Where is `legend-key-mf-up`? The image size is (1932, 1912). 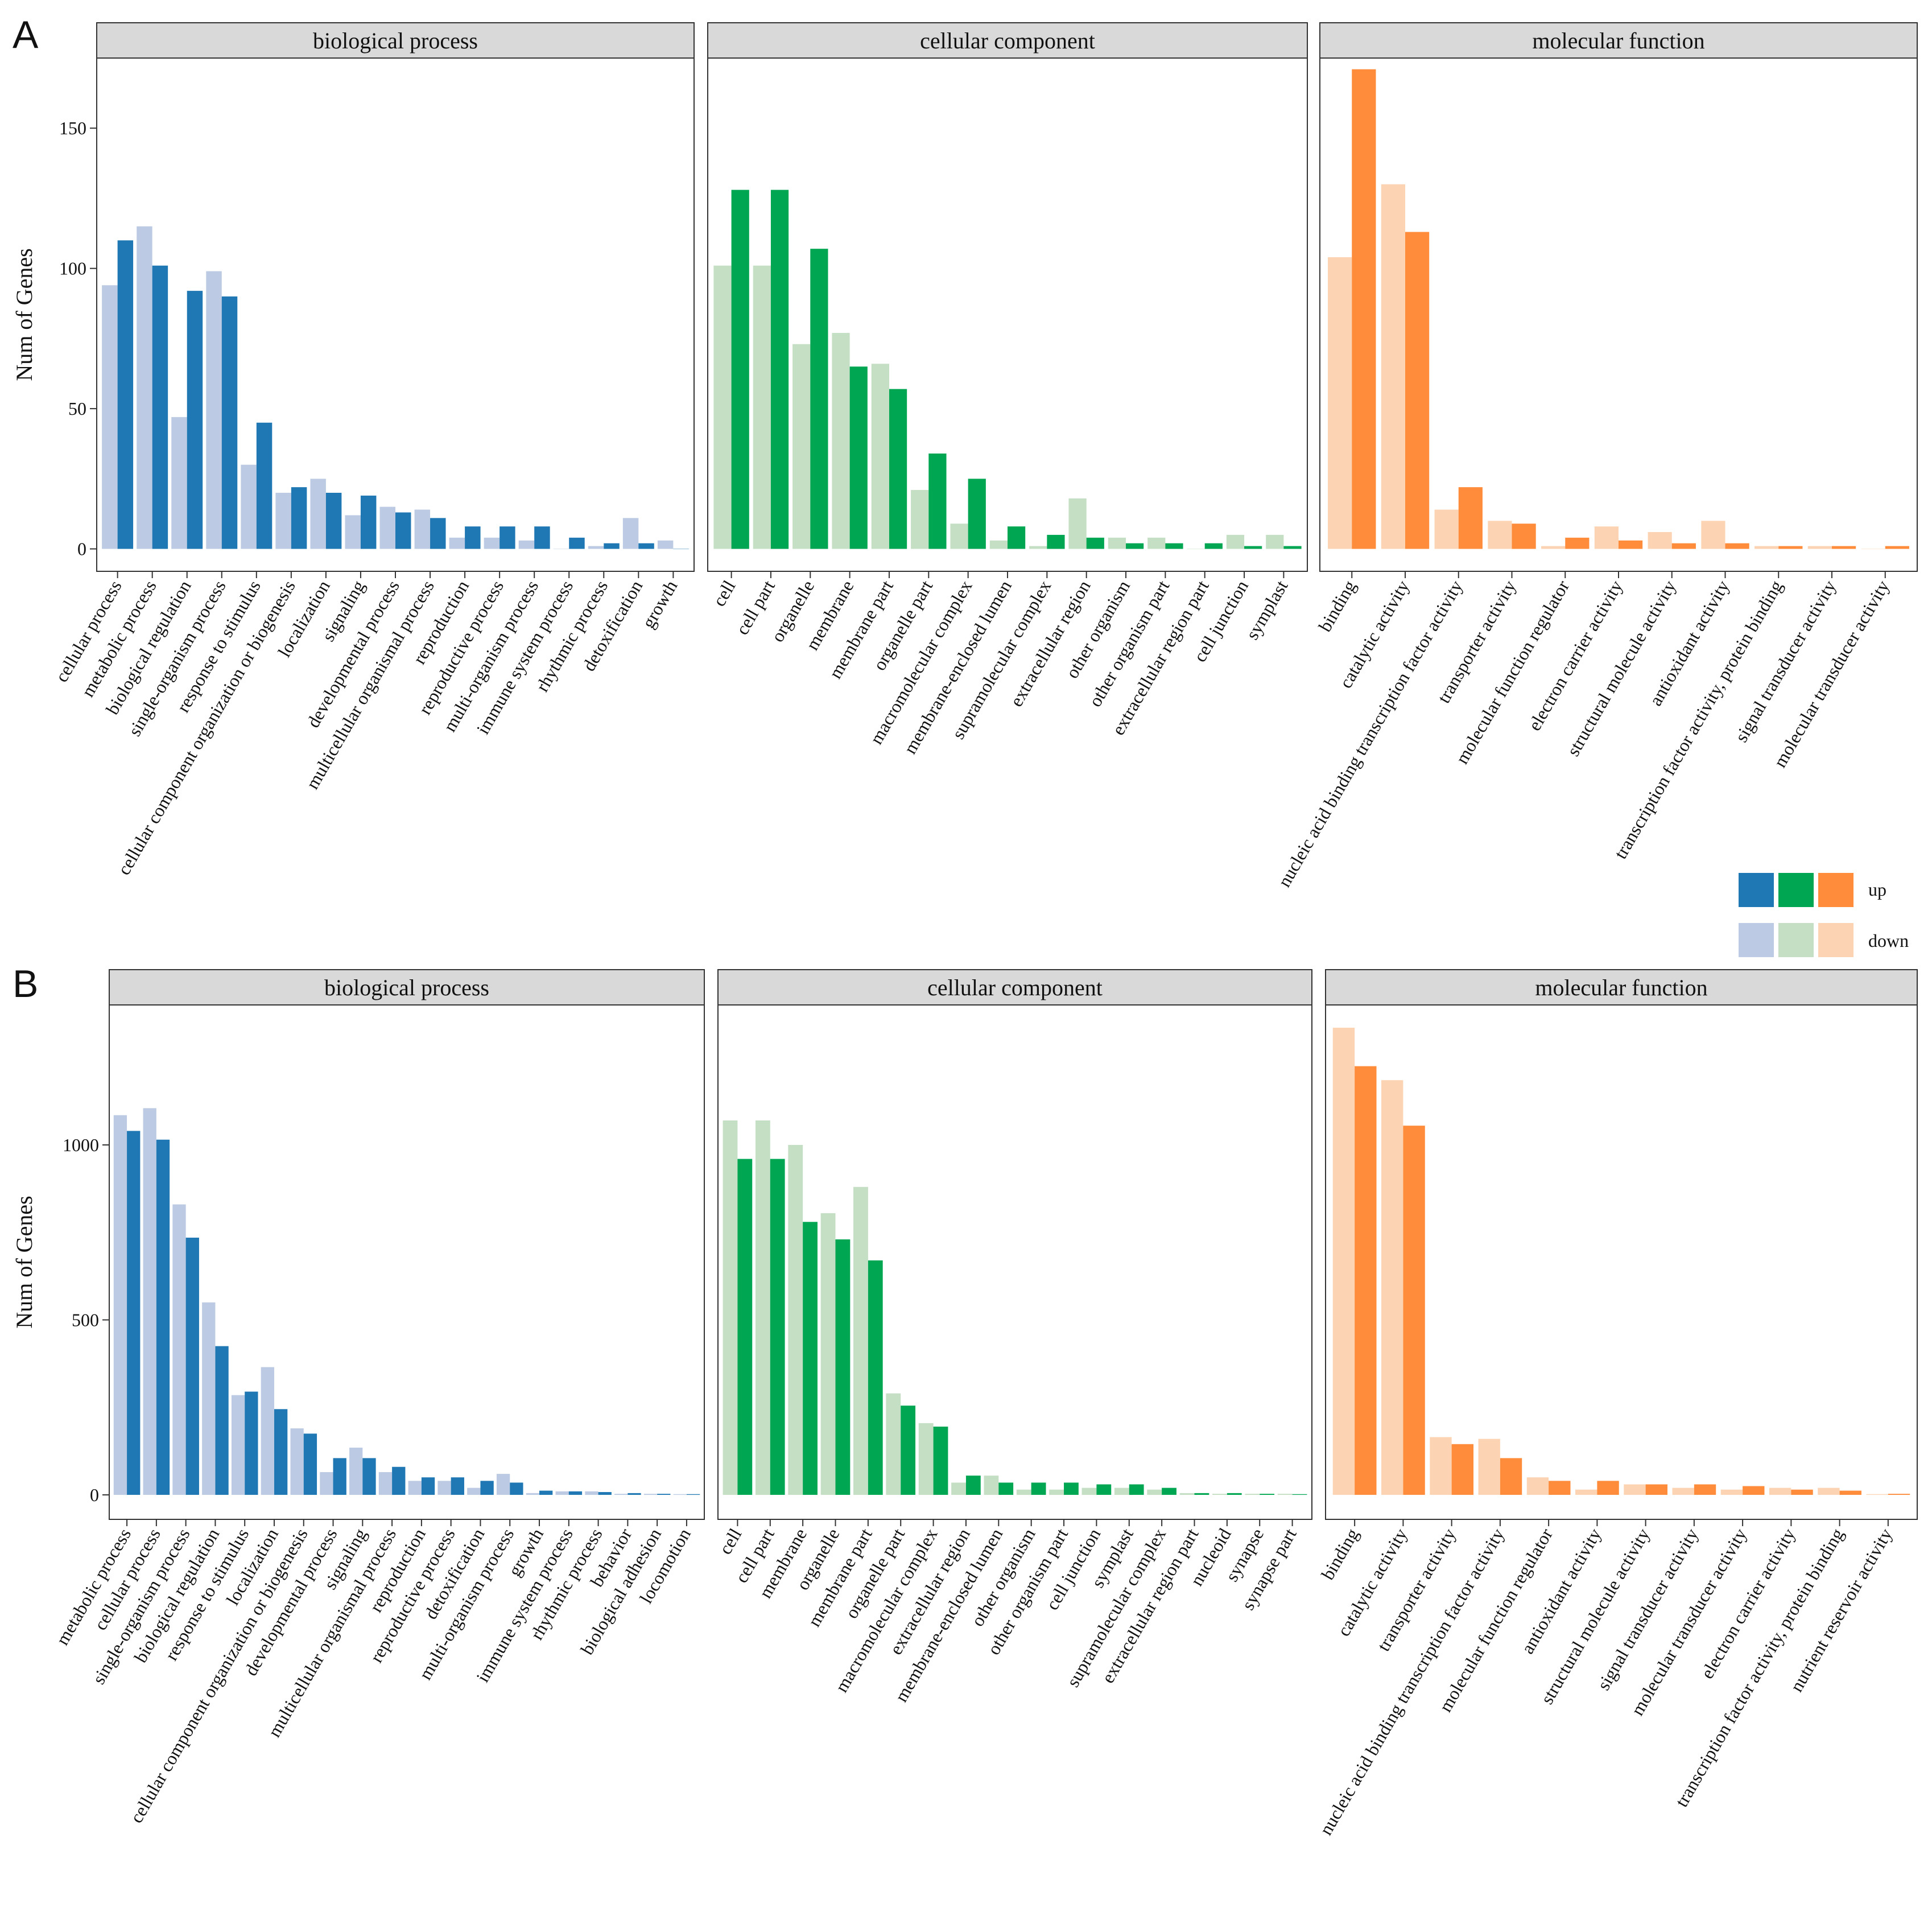 legend-key-mf-up is located at coordinates (1836, 890).